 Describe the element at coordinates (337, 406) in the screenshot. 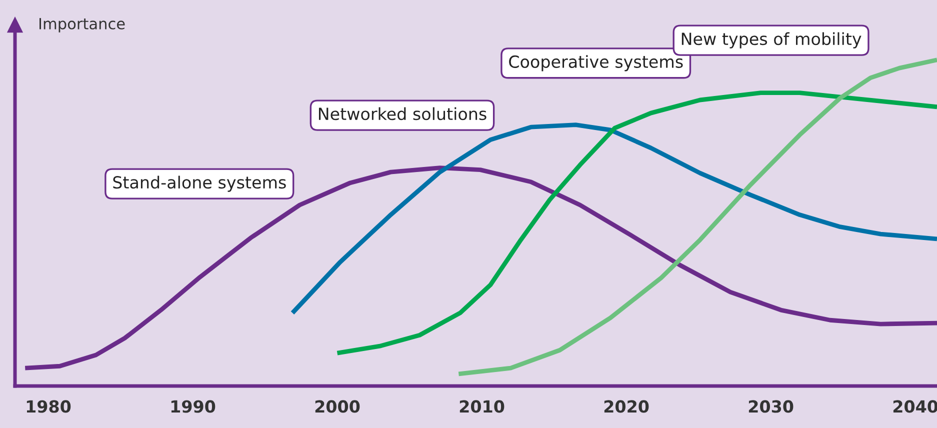

I see `x-tick-label: 2000` at that location.